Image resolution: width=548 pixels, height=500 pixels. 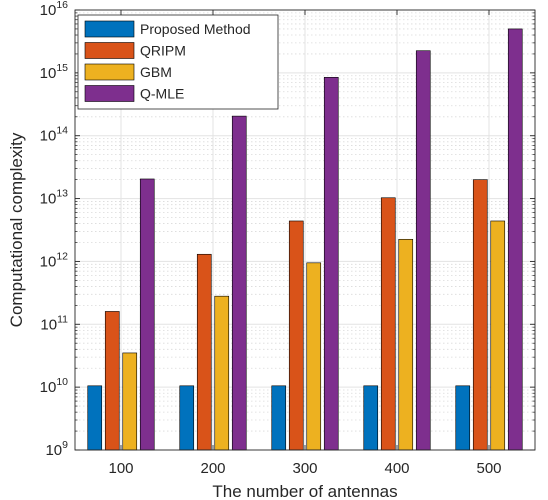 What do you see at coordinates (195, 29) in the screenshot?
I see `legend-label: Proposed Method` at bounding box center [195, 29].